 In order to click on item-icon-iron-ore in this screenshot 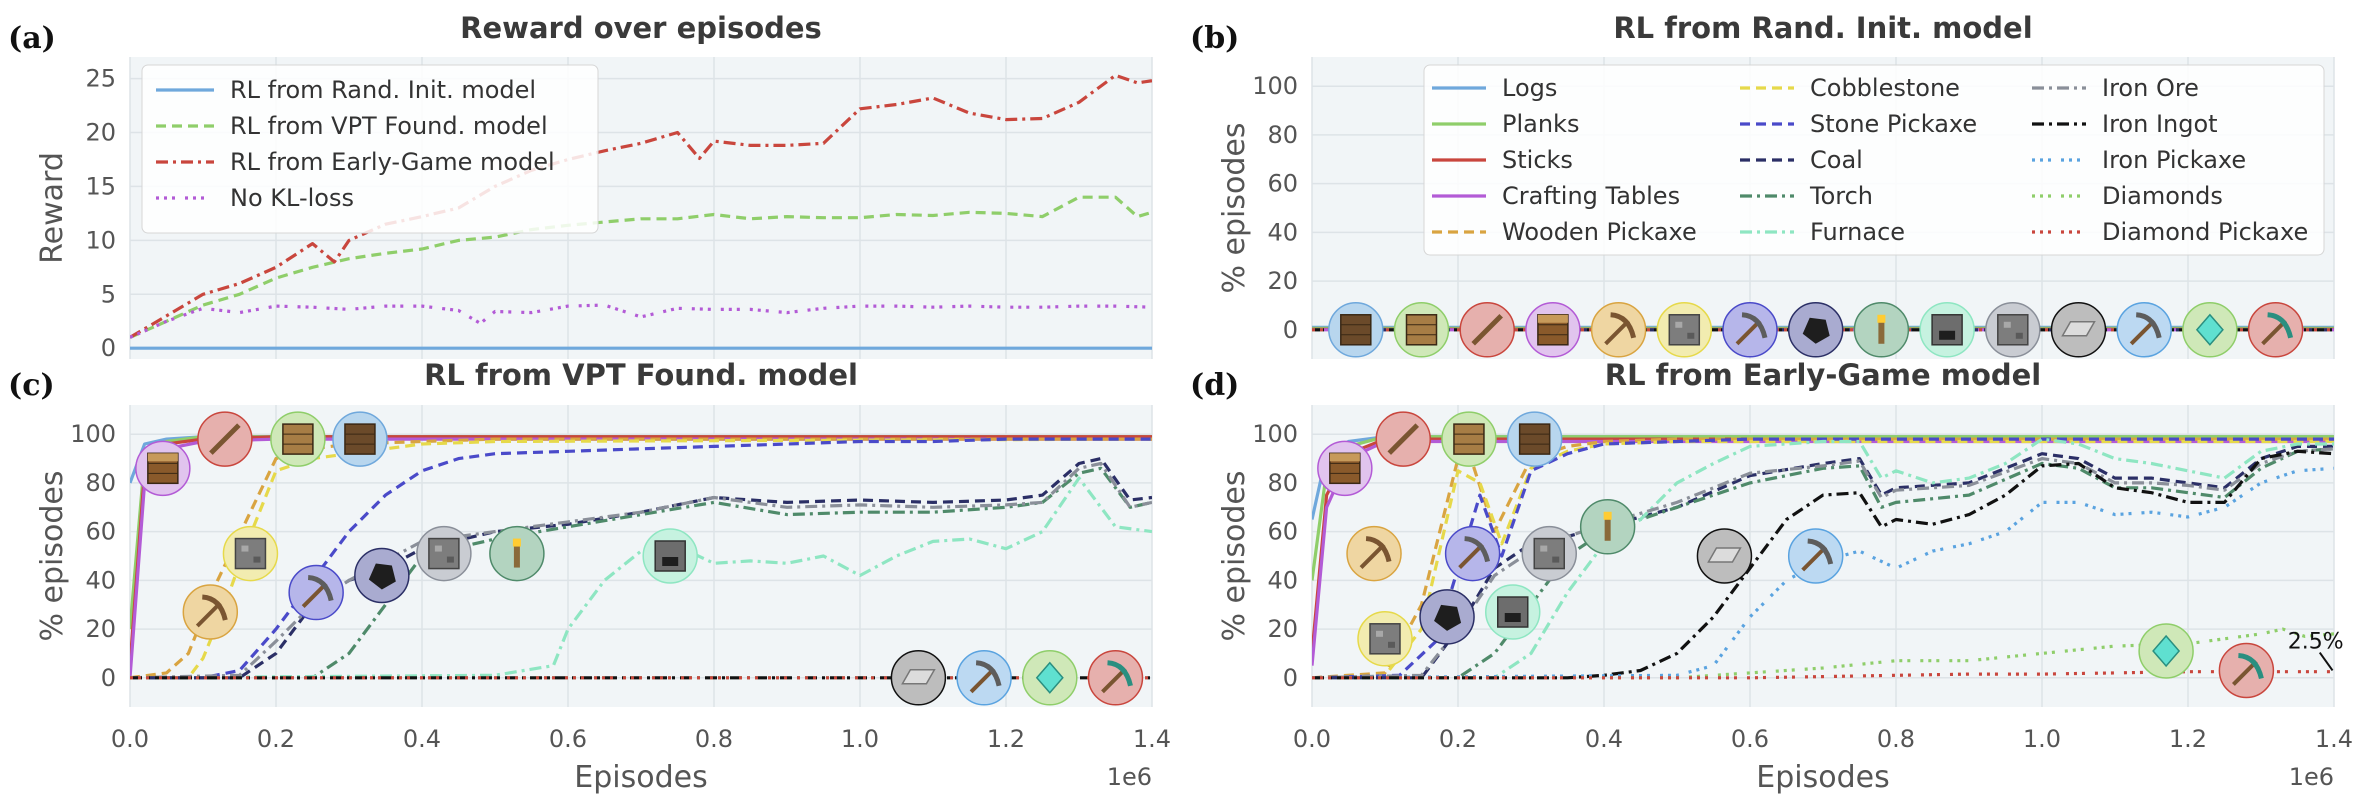, I will do `click(1549, 553)`.